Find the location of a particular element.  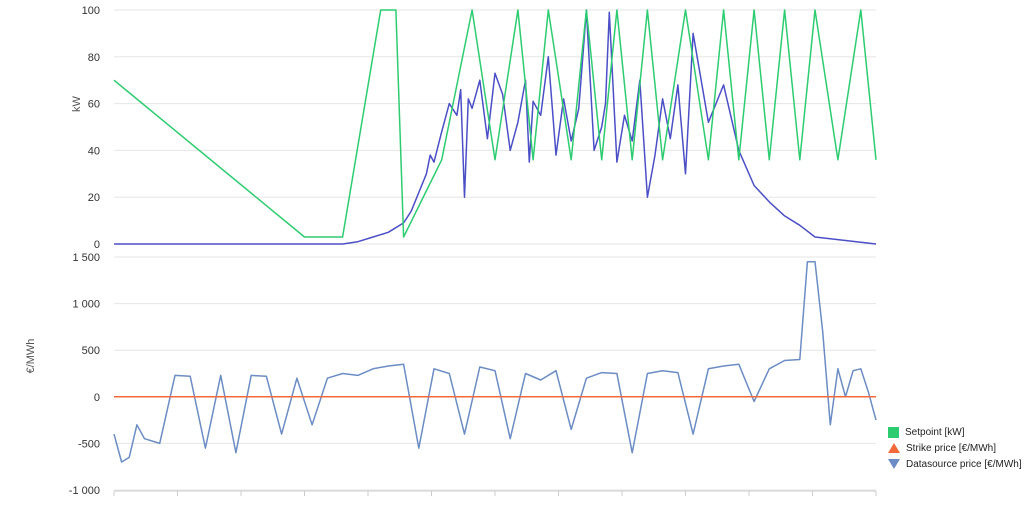

top-chart-tick-label: 40 is located at coordinates (94, 151).